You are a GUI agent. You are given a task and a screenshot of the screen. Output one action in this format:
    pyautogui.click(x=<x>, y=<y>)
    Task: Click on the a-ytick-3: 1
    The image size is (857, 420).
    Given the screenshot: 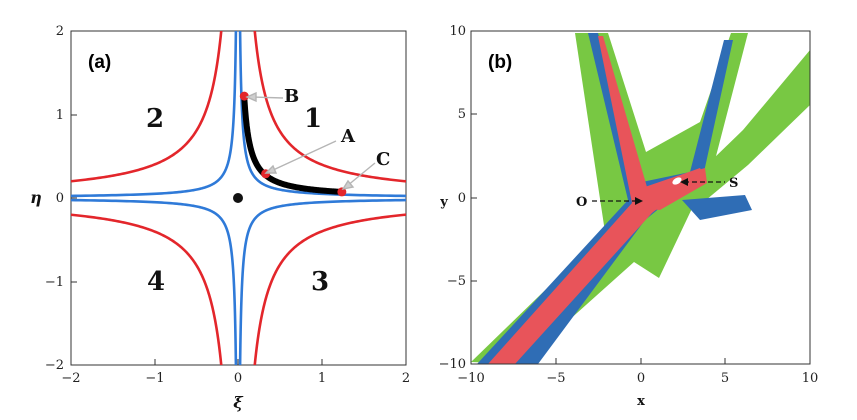 What is the action you would take?
    pyautogui.click(x=60, y=115)
    